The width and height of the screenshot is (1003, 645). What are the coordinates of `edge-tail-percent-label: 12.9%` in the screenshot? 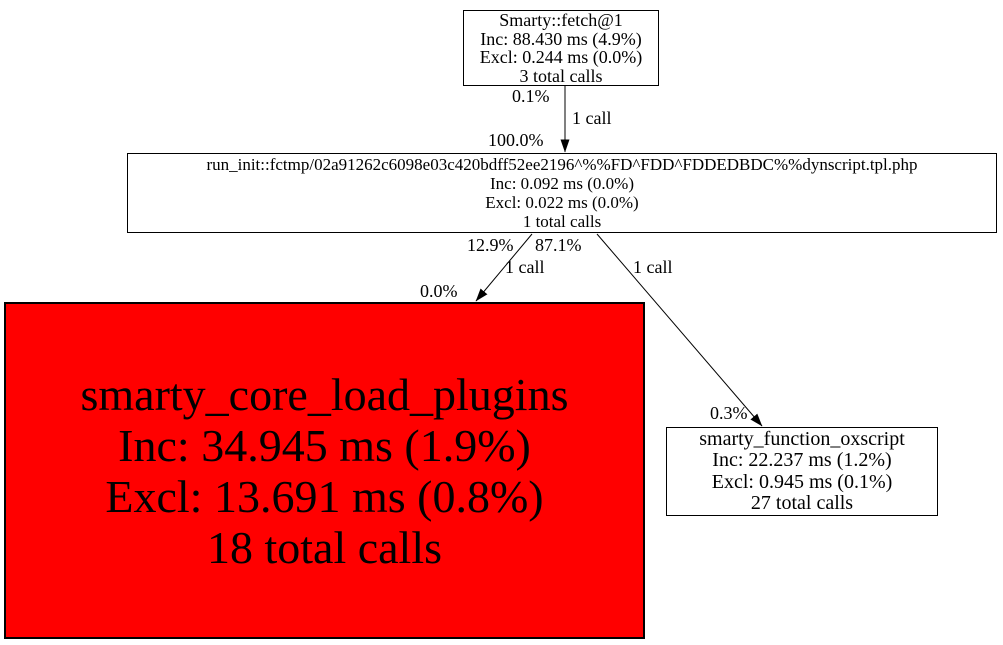 It's located at (490, 245).